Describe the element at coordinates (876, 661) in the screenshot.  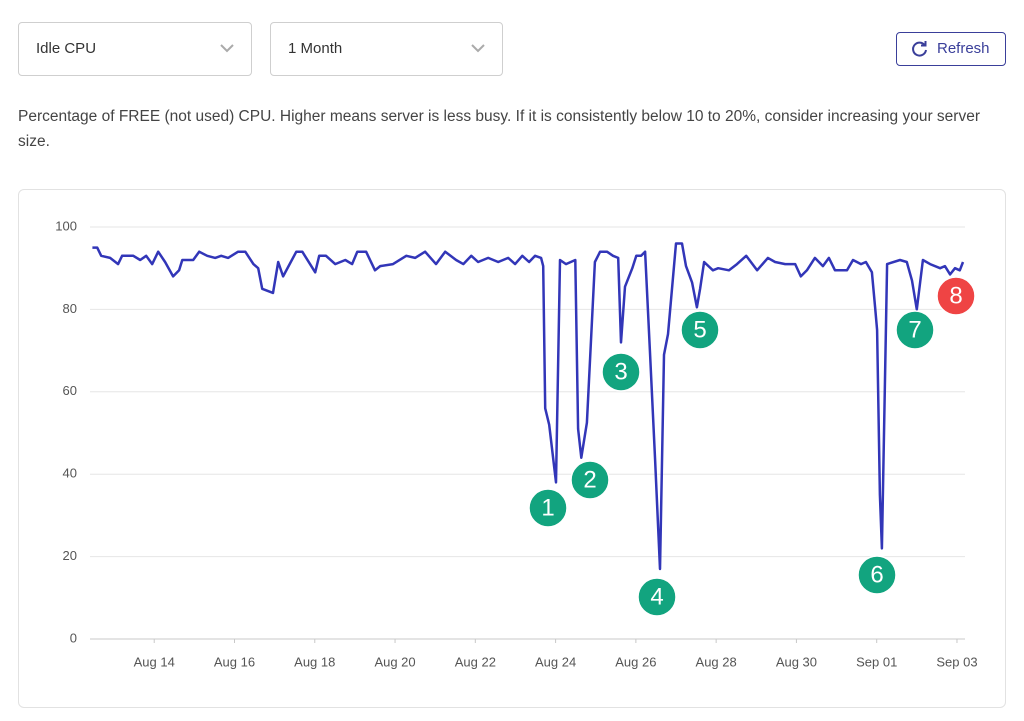
I see `x-tick-label: Sep 01` at that location.